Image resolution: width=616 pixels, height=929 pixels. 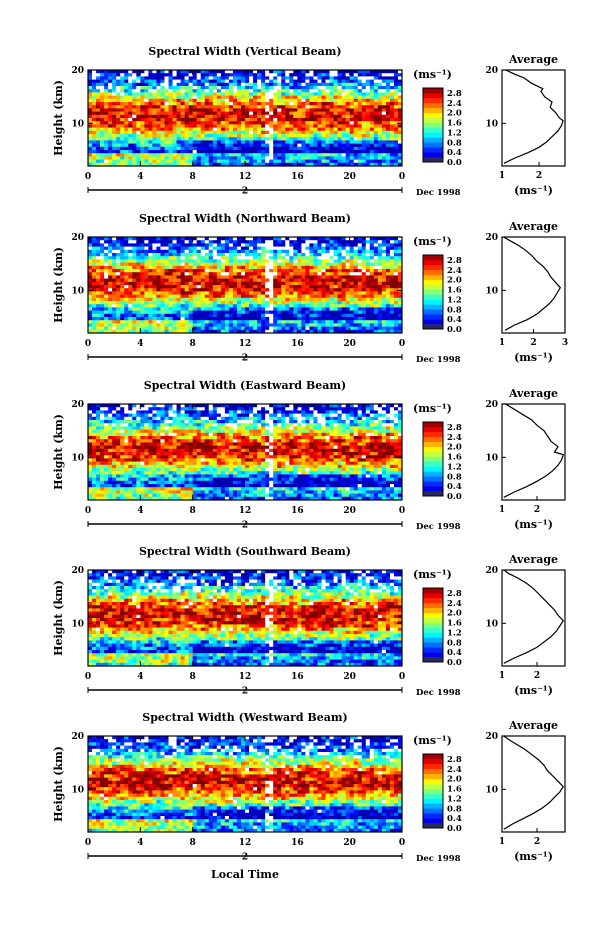 What do you see at coordinates (349, 177) in the screenshot?
I see `x-tick-label: 20` at bounding box center [349, 177].